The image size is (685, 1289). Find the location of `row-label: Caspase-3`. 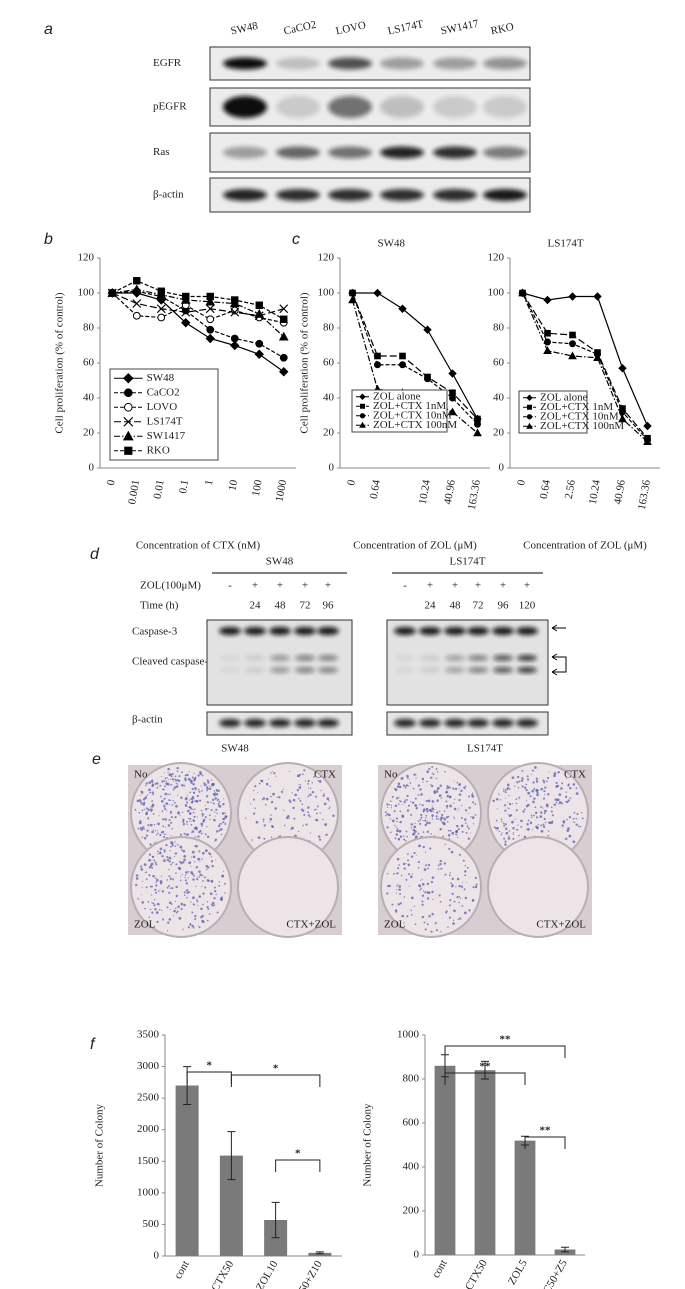

row-label: Caspase-3 is located at coordinates (155, 632).